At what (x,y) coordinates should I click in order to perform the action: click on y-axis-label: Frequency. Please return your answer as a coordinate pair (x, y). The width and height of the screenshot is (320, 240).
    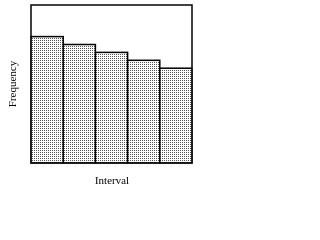
    Looking at the image, I should click on (13, 83).